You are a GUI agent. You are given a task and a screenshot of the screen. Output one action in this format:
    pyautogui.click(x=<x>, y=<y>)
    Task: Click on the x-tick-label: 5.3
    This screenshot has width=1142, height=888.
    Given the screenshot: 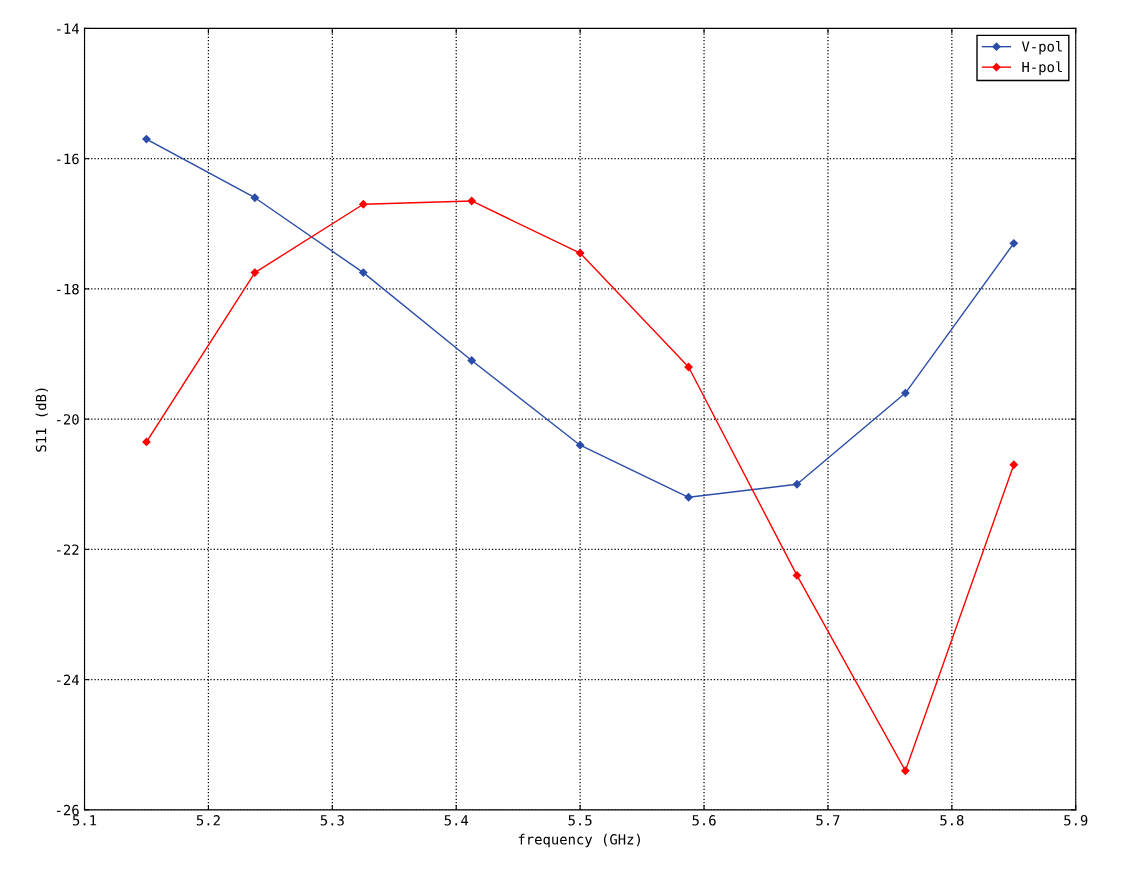 What is the action you would take?
    pyautogui.click(x=332, y=820)
    